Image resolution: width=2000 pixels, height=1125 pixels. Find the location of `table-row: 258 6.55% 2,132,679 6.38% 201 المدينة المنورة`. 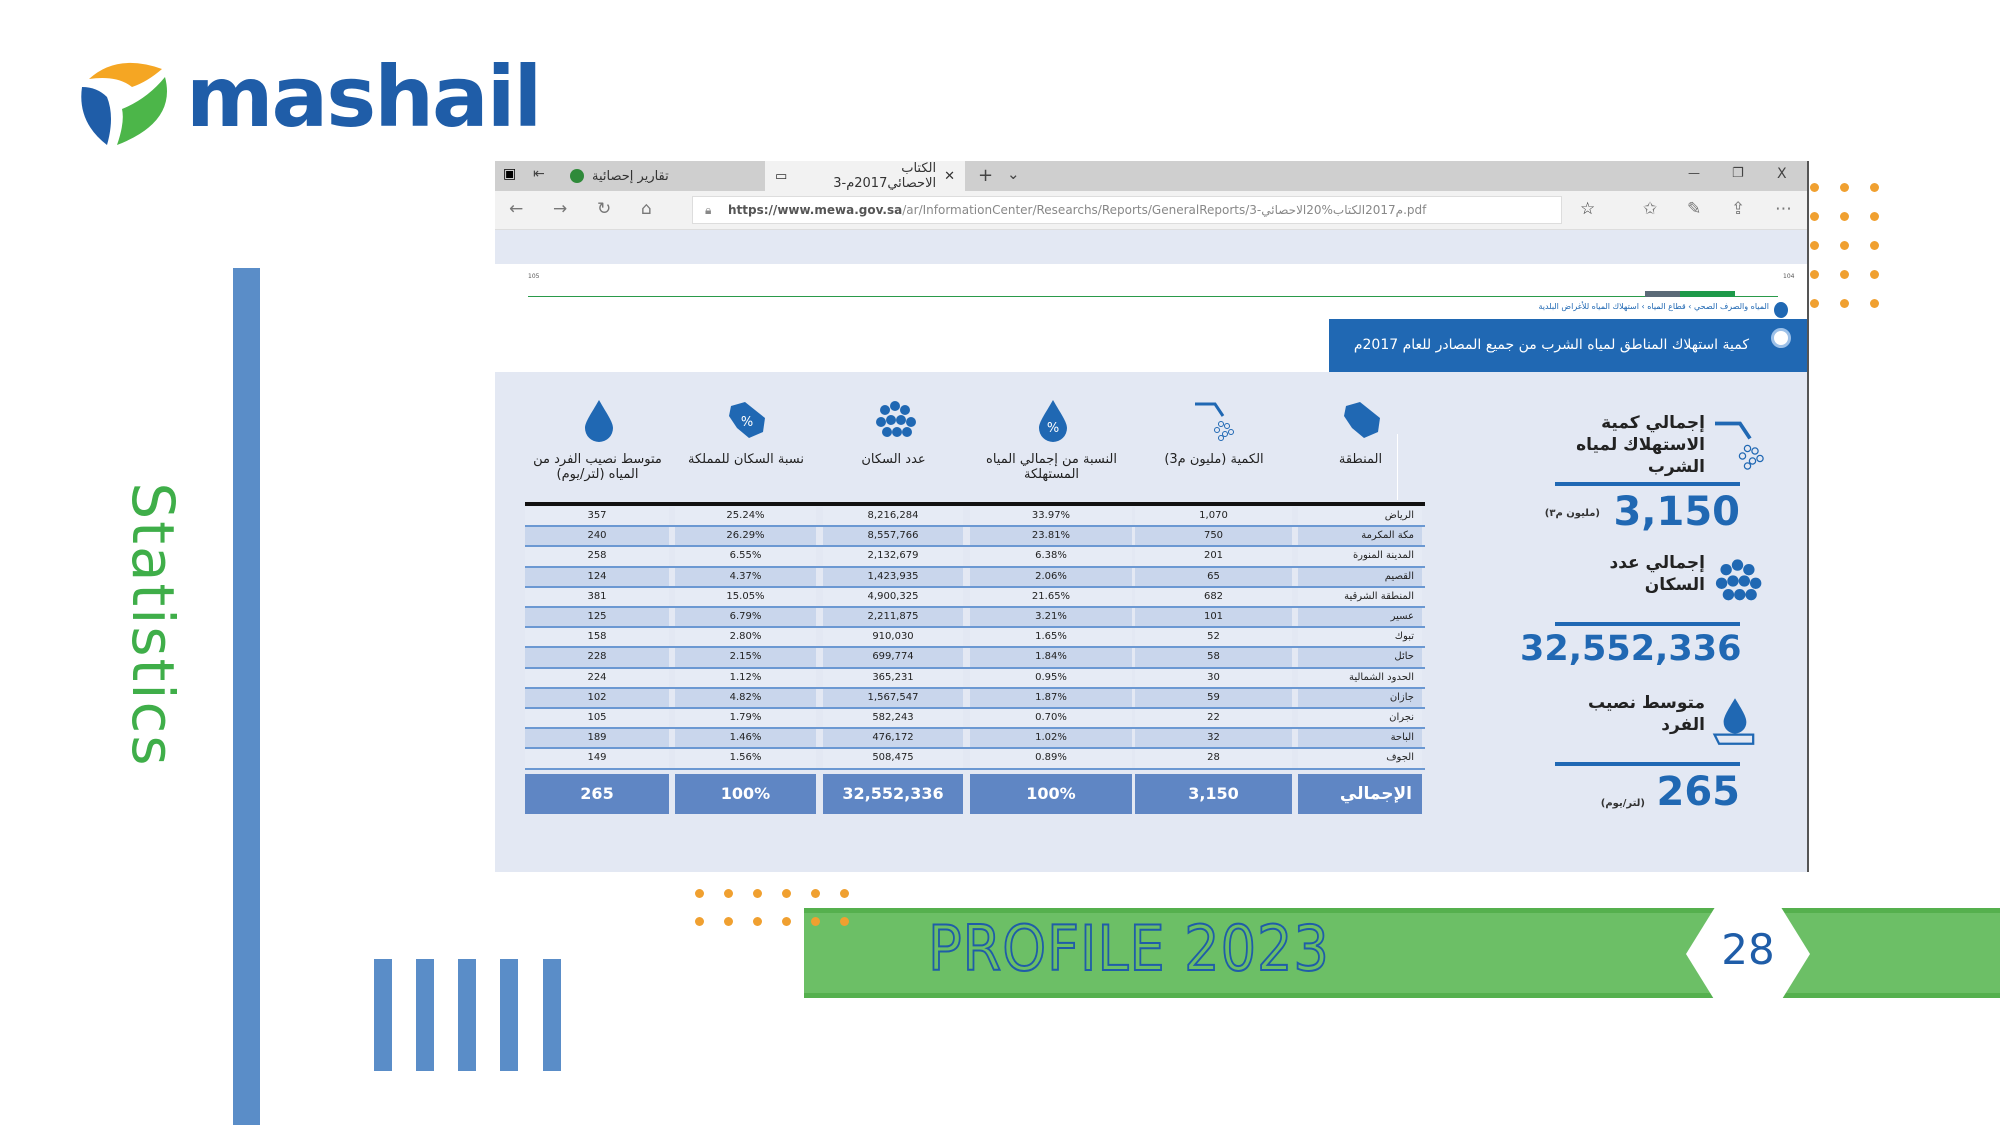

table-row: 258 6.55% 2,132,679 6.38% 201 المدينة المنورة is located at coordinates (975, 557).